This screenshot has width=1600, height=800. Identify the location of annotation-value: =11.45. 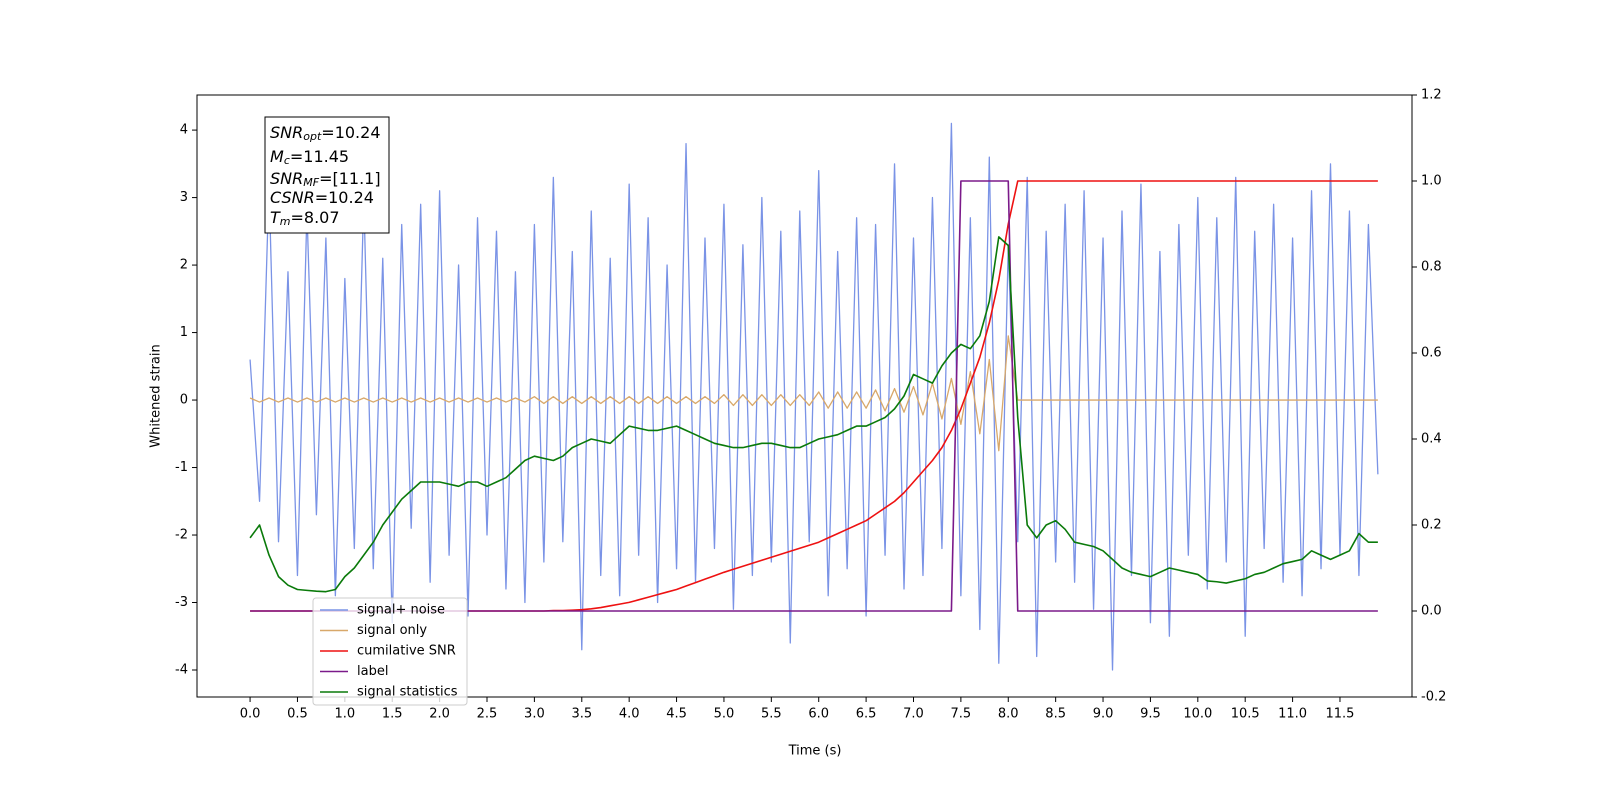
(319, 156).